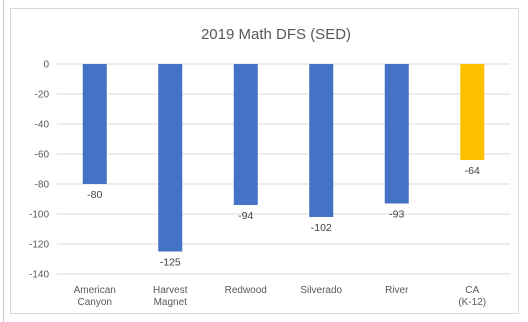  I want to click on y-tick-label: -120, so click(39, 245).